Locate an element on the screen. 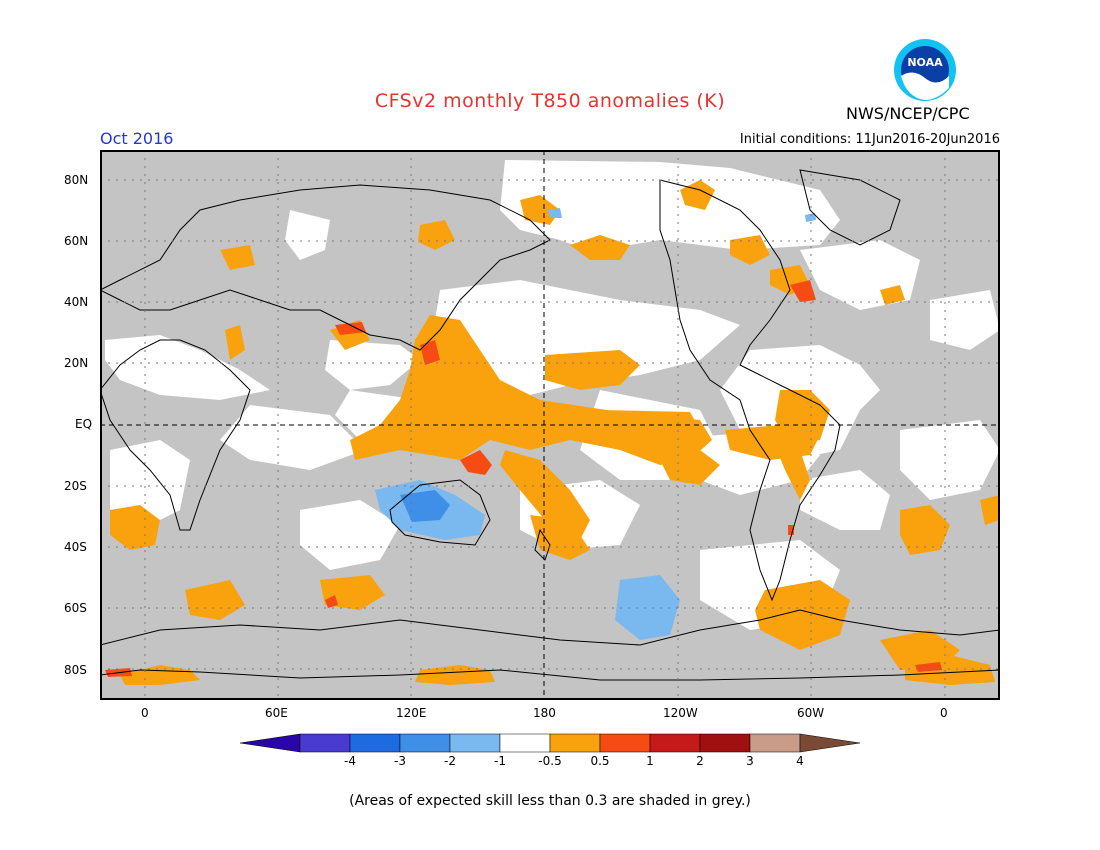 Image resolution: width=1100 pixels, height=850 pixels. lat-label: 40N is located at coordinates (76, 302).